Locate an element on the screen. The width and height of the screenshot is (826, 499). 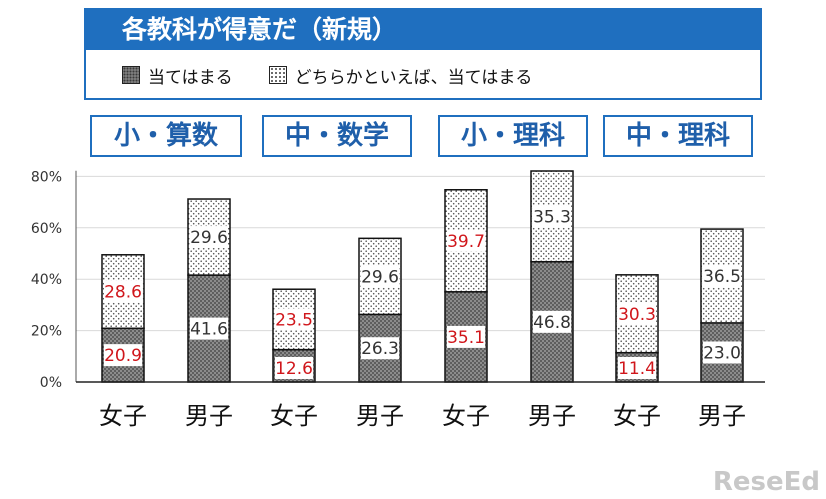
subject-elementary-math: 小・算数 is located at coordinates (166, 136).